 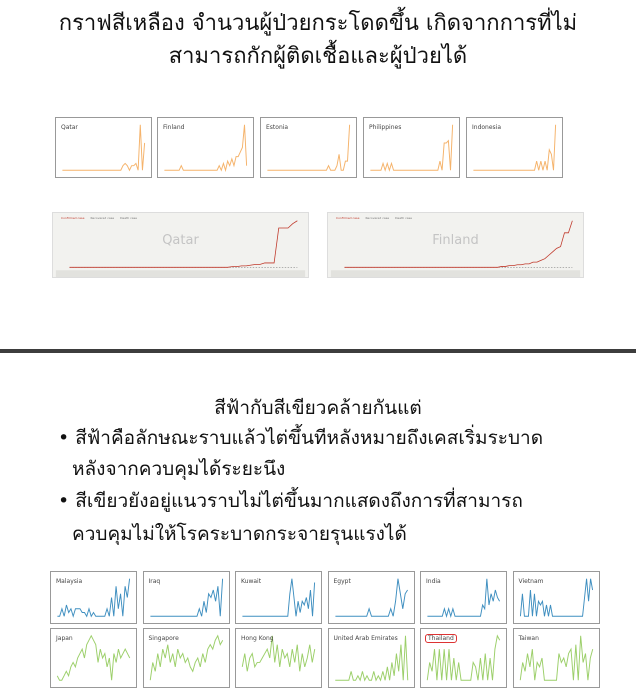 I want to click on sparkline-label: Estonia, so click(x=277, y=127).